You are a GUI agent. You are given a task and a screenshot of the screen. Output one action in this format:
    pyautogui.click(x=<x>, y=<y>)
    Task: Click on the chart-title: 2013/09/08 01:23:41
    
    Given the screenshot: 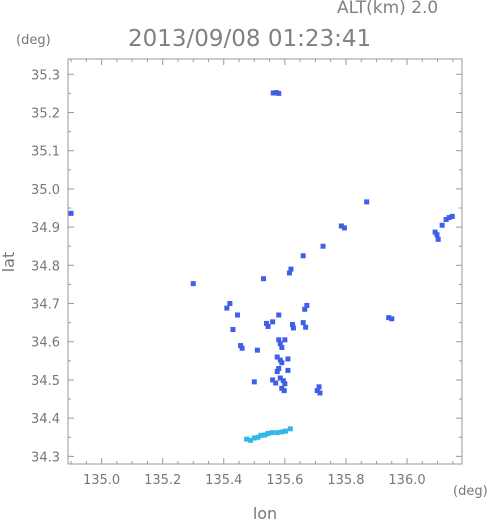 What is the action you would take?
    pyautogui.click(x=250, y=39)
    